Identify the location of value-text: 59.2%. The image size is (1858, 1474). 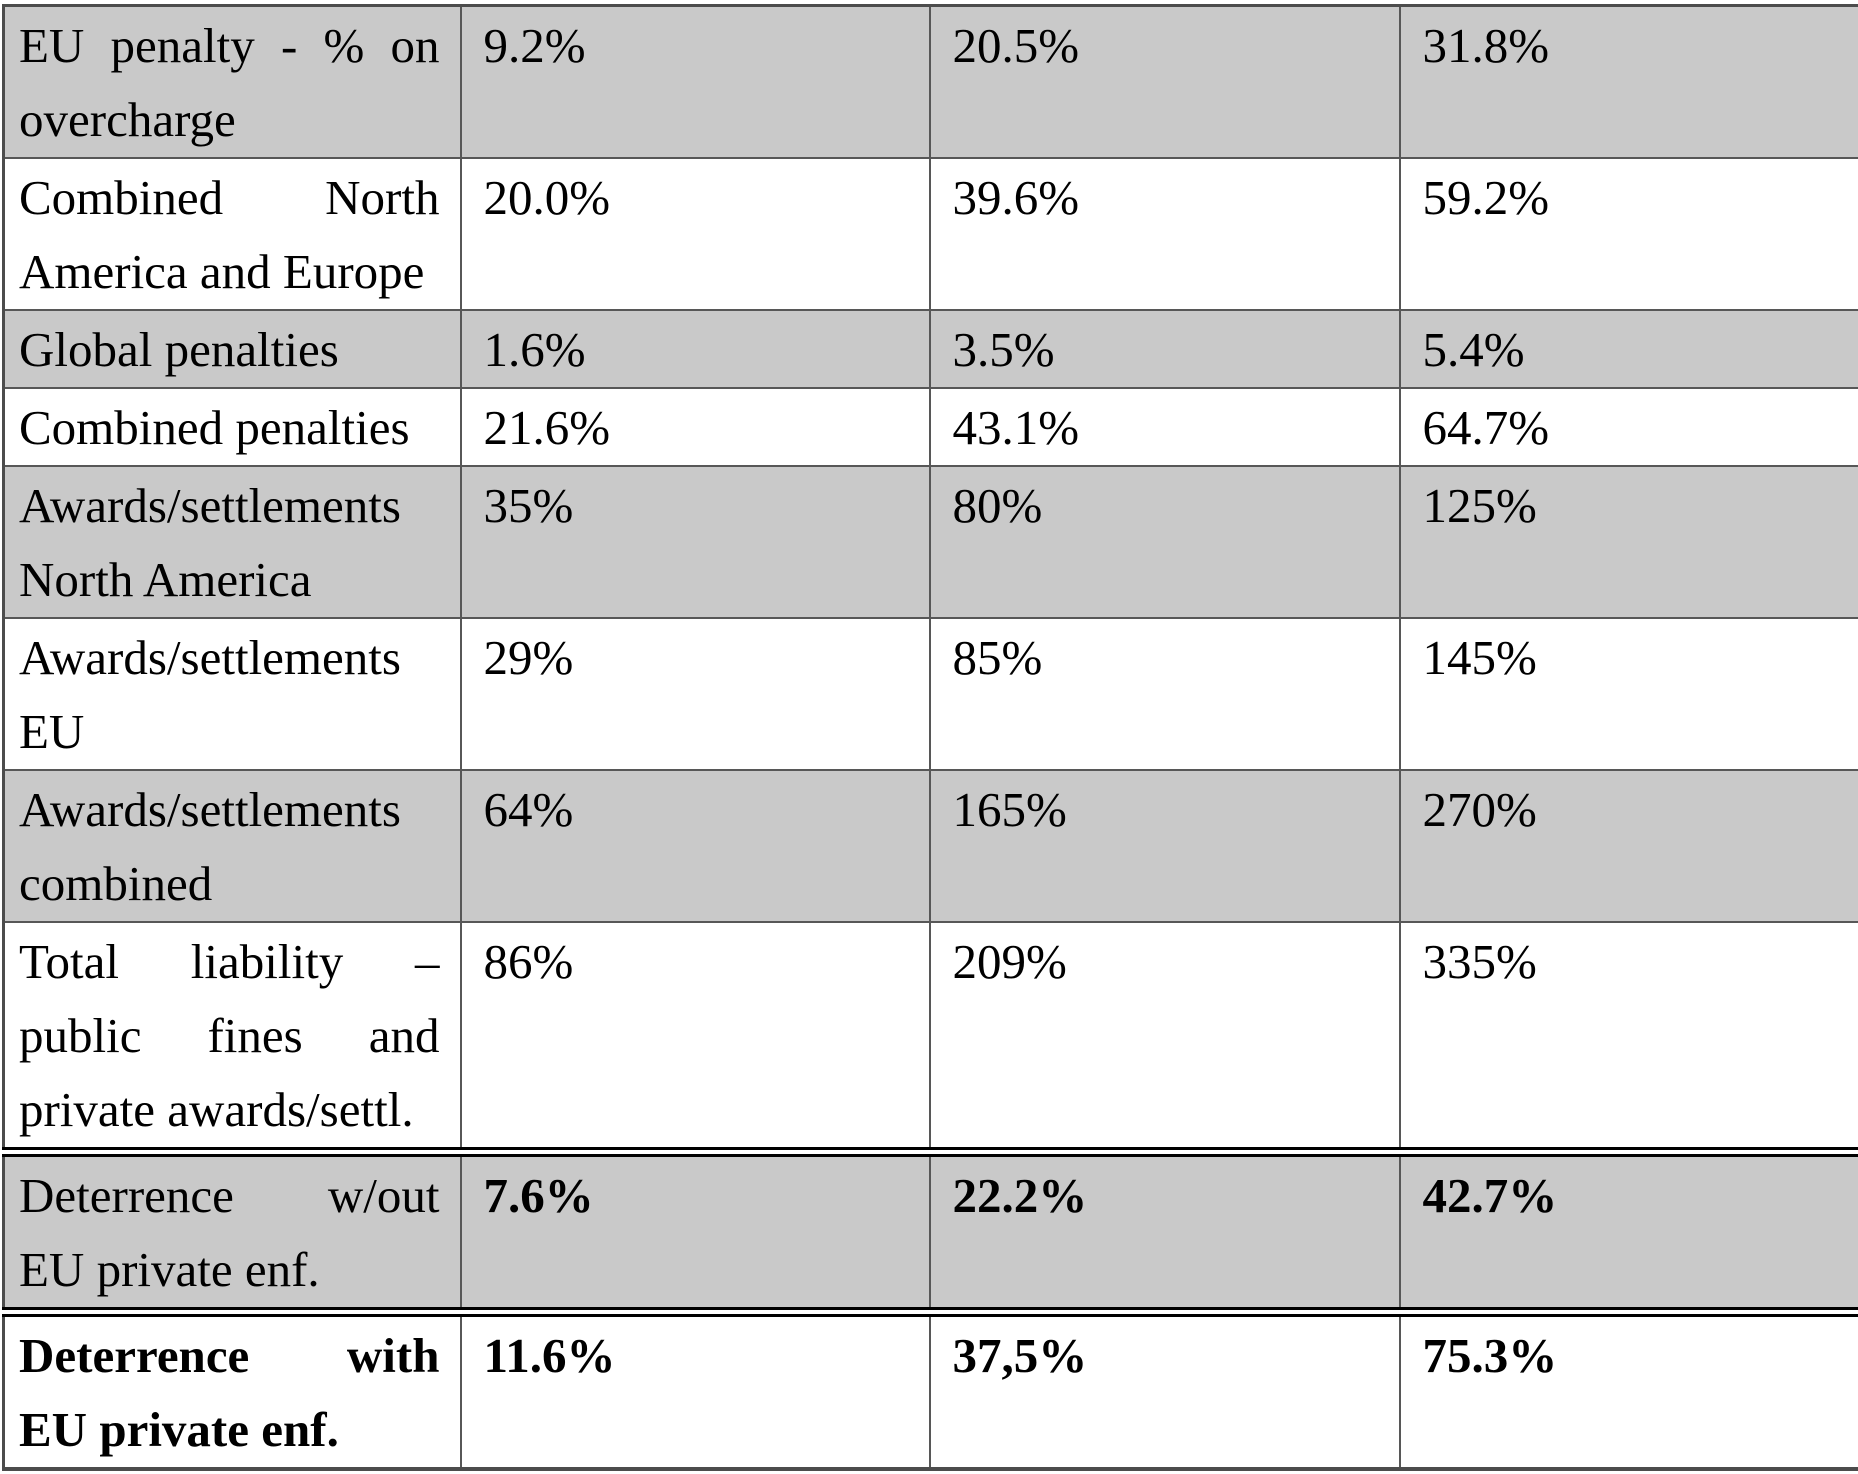
(1486, 197).